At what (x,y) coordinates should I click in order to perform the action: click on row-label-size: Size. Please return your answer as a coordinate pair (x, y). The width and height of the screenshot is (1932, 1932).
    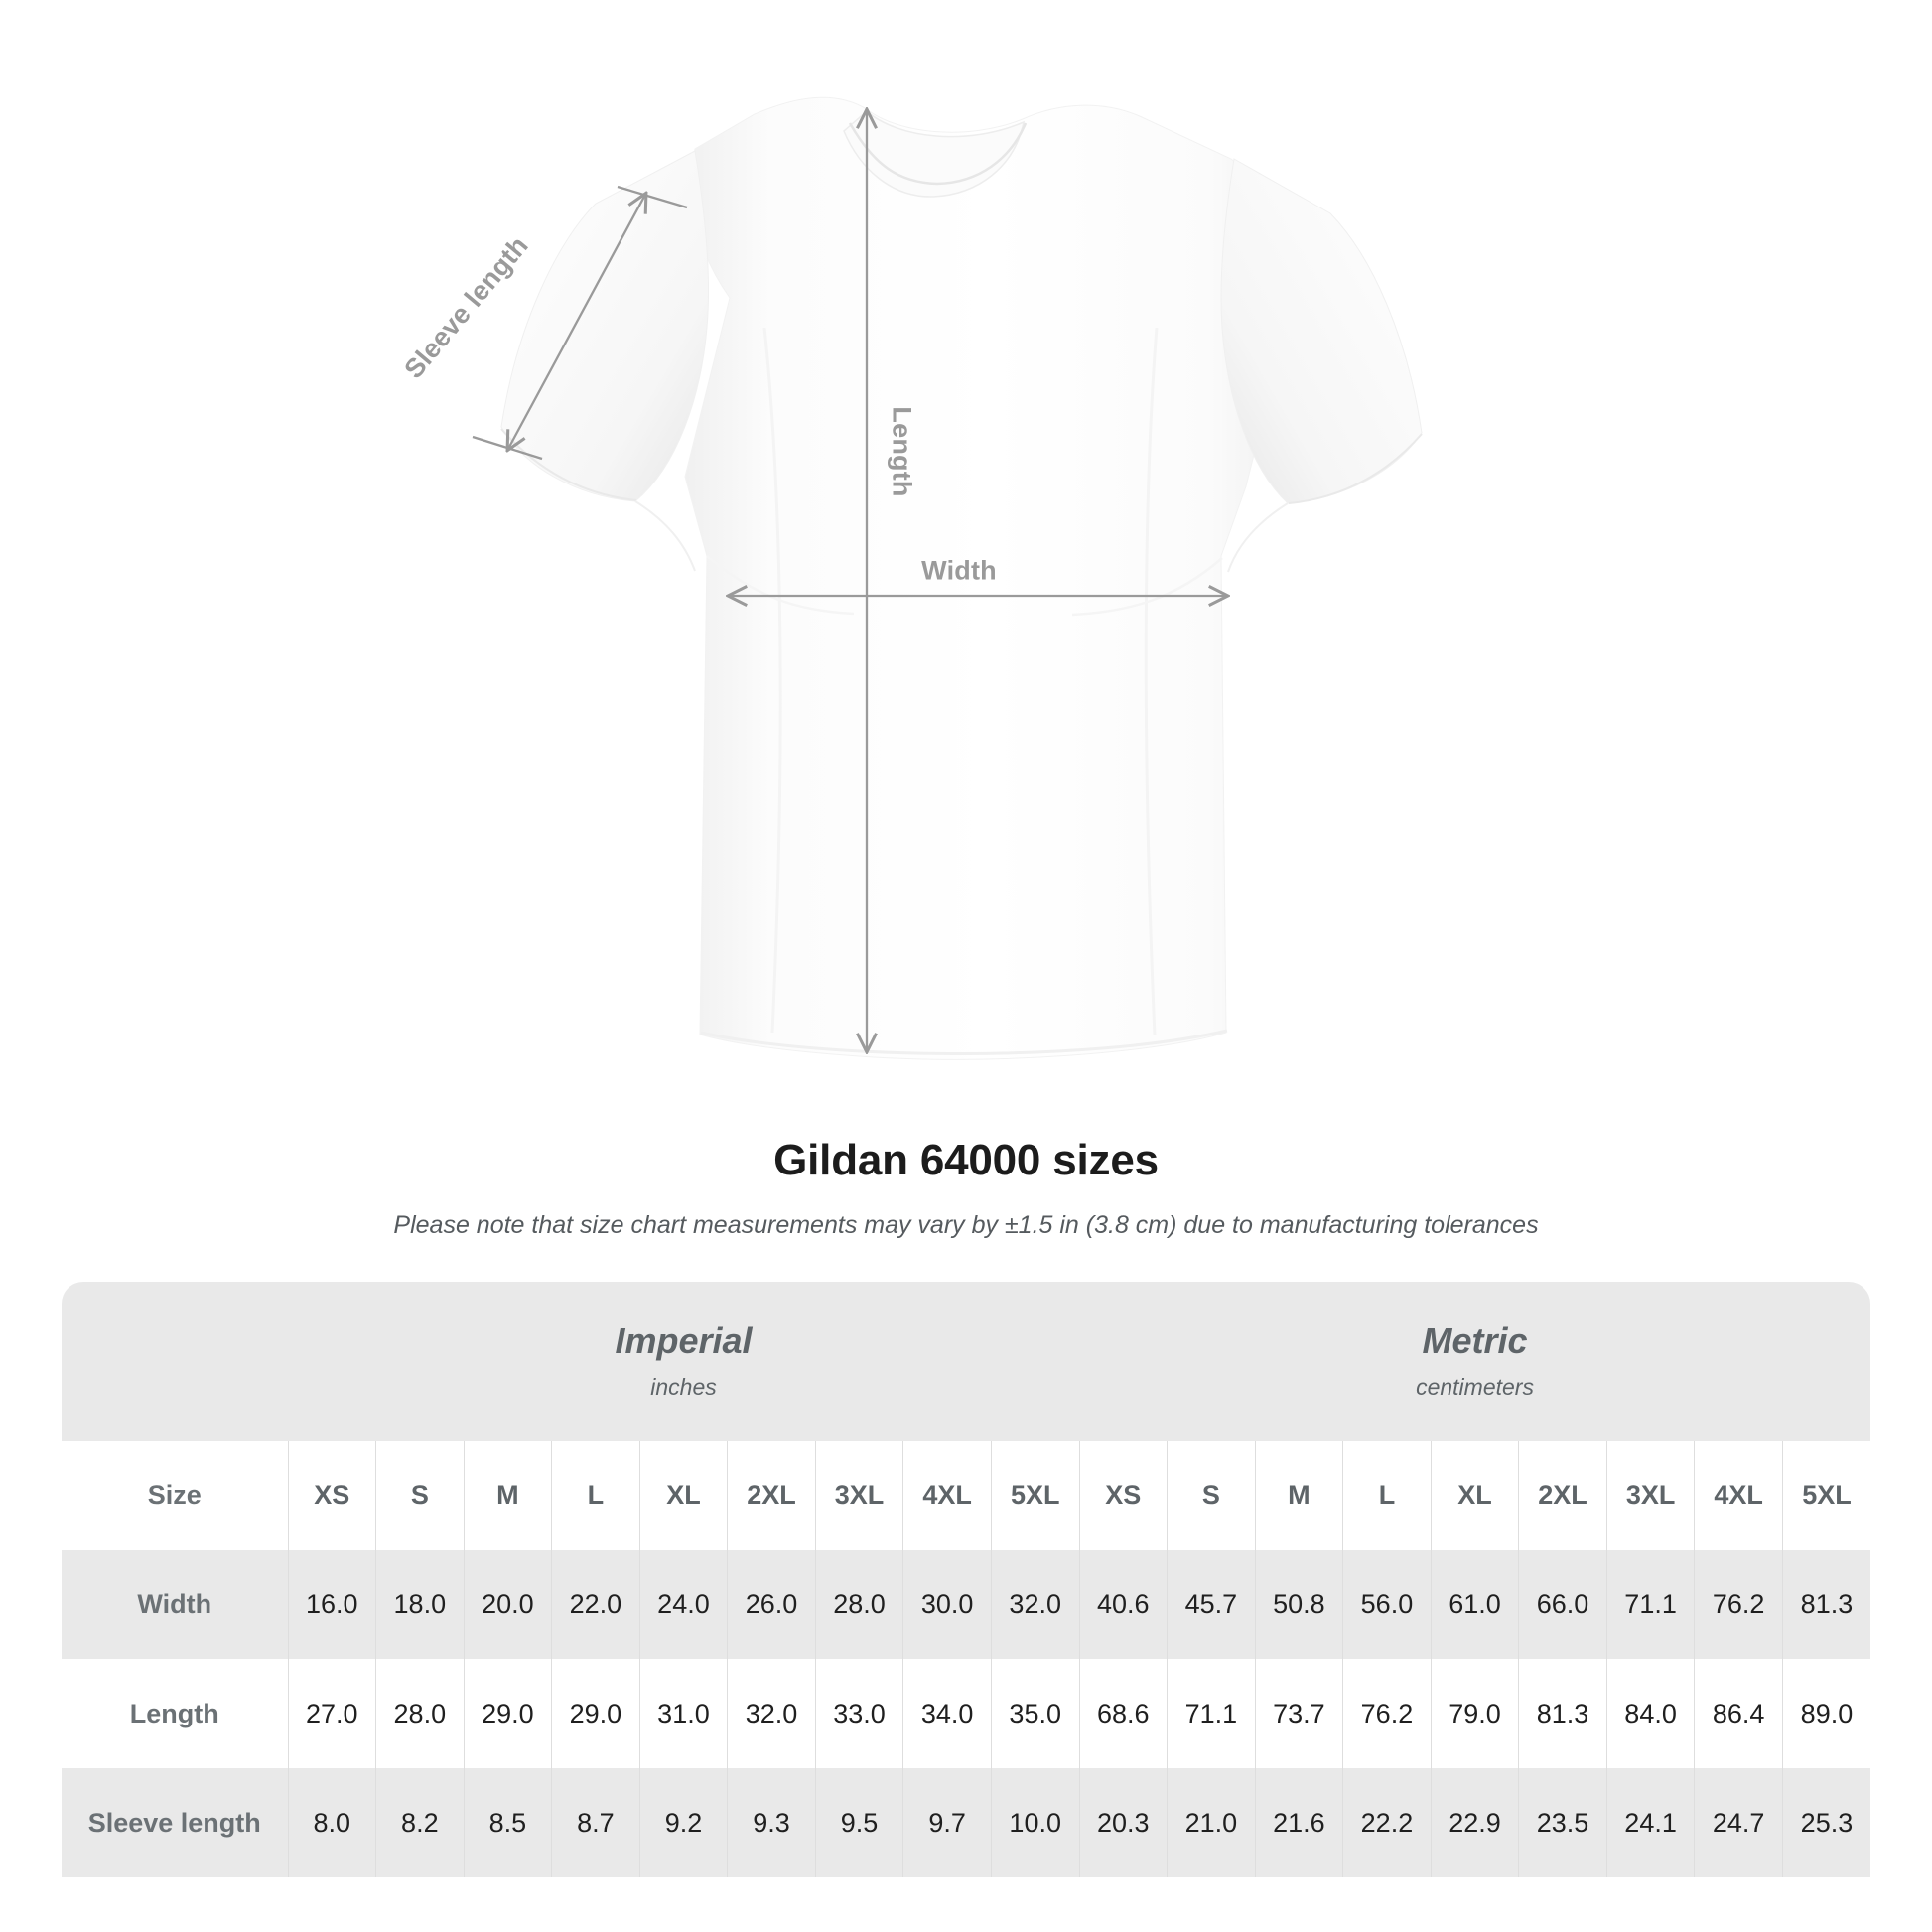
    Looking at the image, I should click on (175, 1496).